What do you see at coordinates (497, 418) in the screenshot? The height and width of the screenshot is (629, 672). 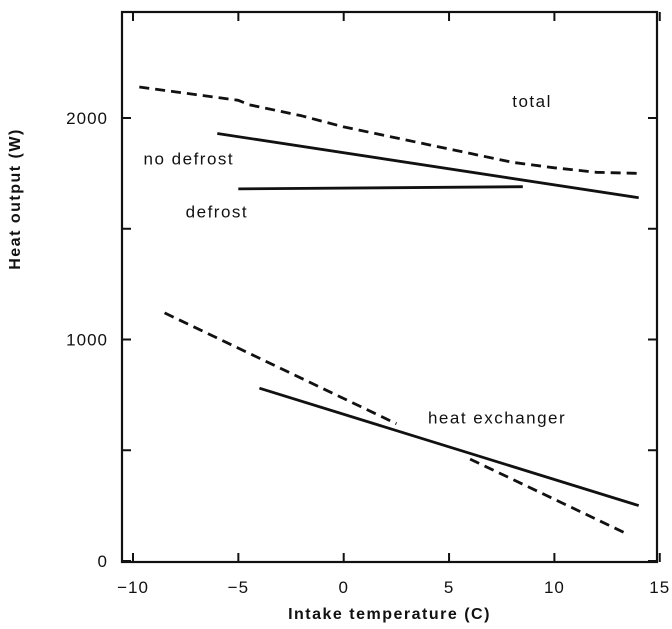 I see `annotation-label: heat exchanger` at bounding box center [497, 418].